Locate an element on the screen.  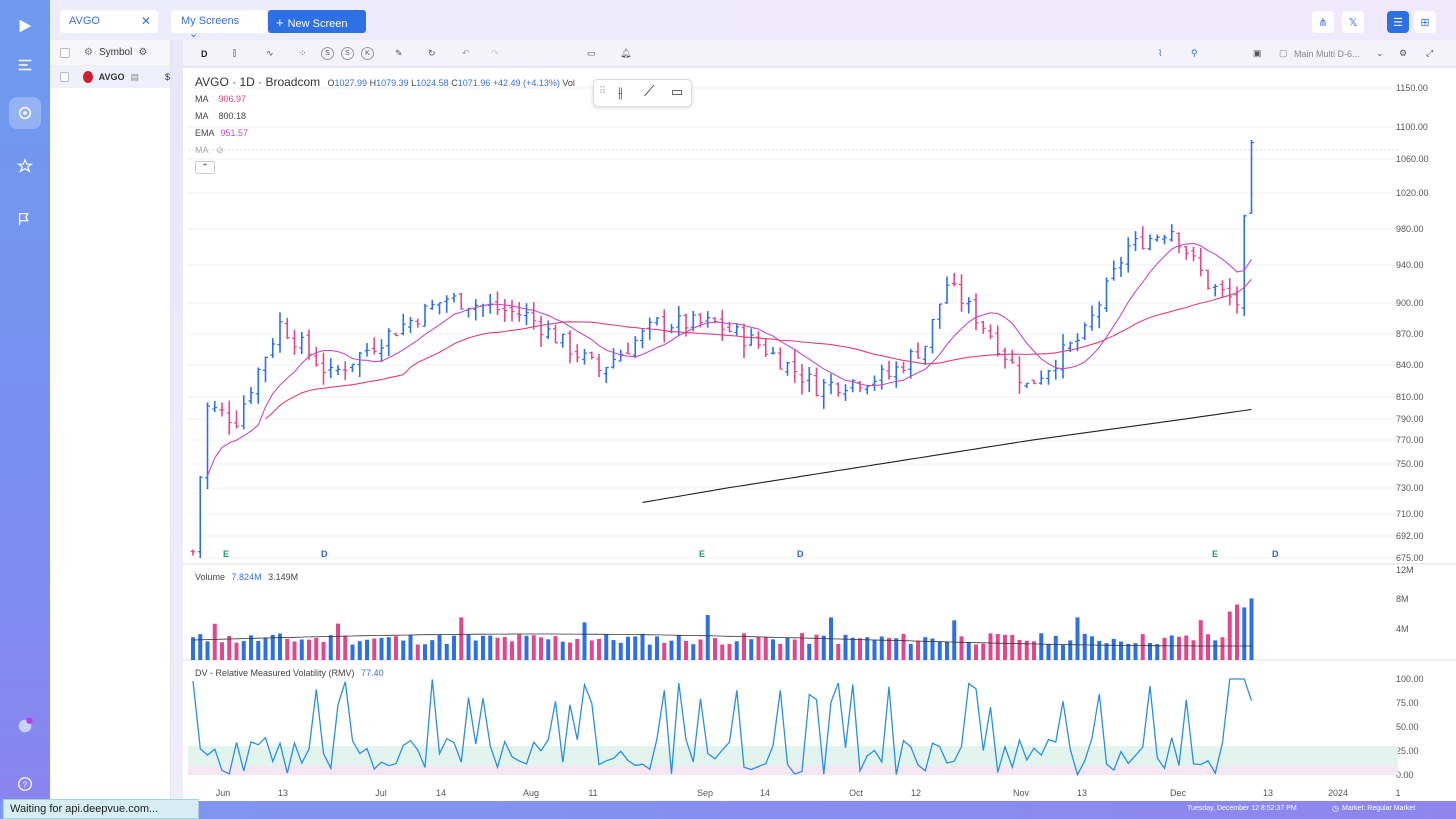
k-button: K is located at coordinates (367, 53).